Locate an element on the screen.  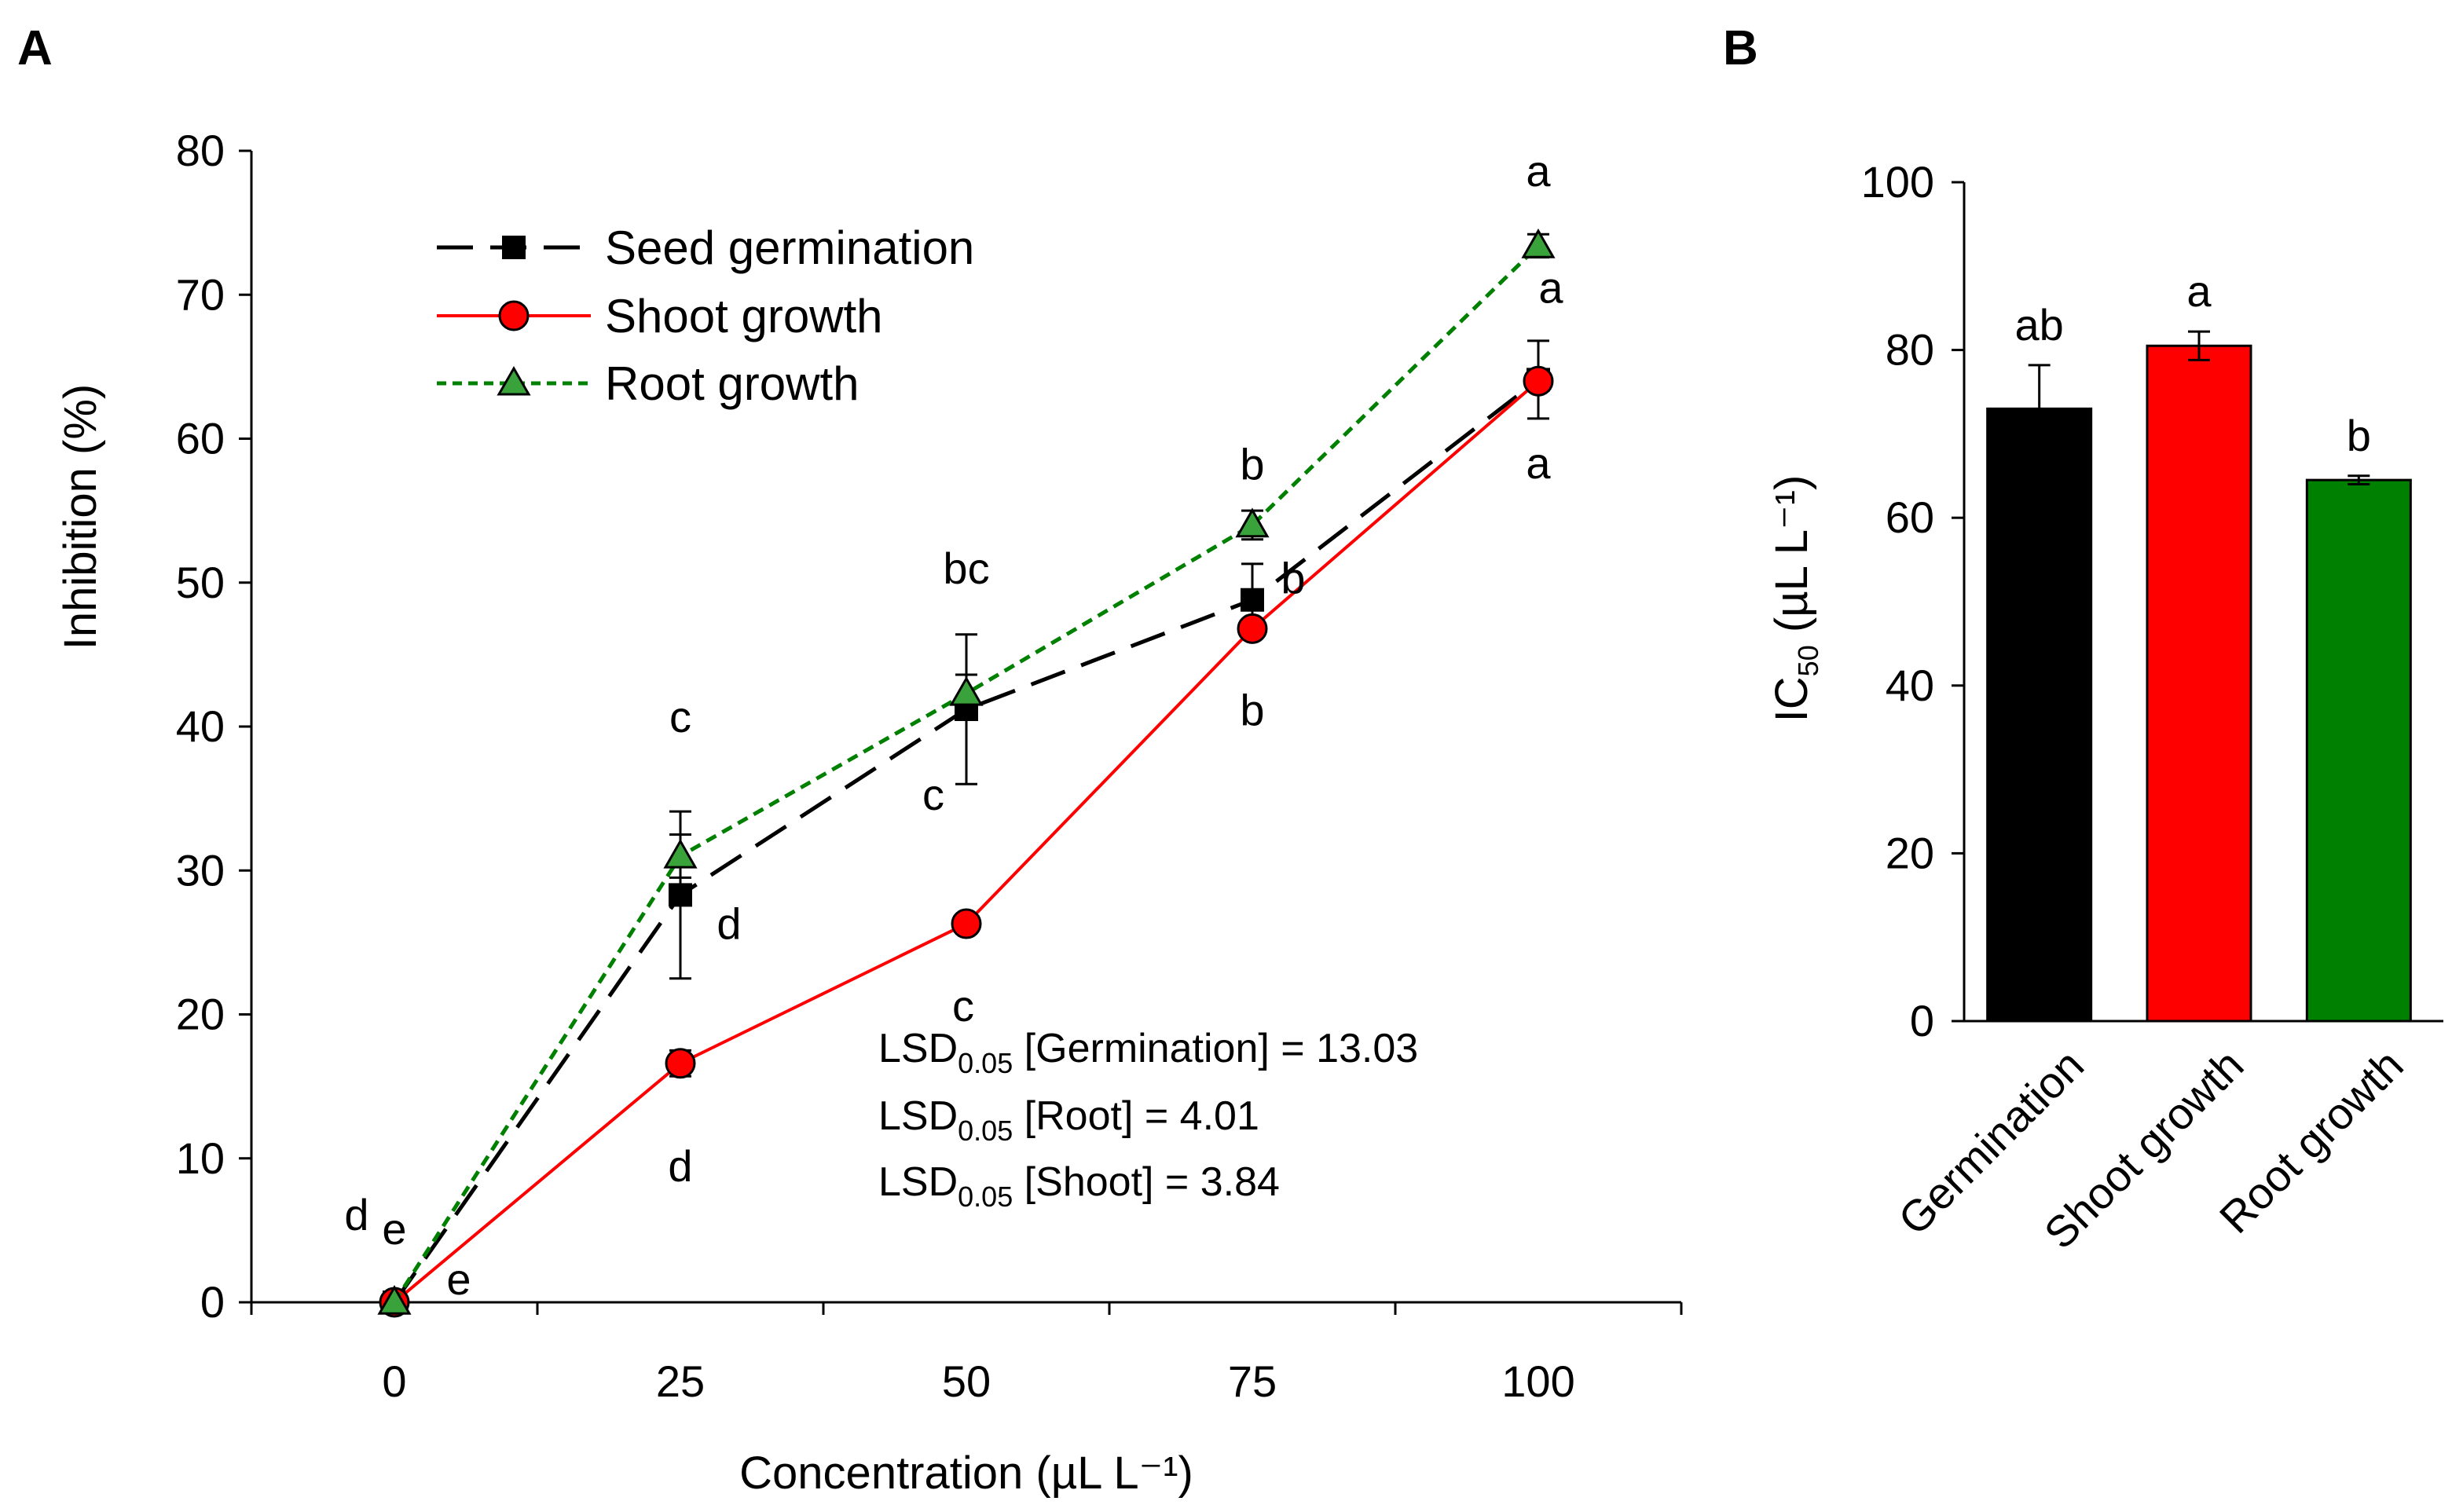
panel-b-y-axis-title-rest: (µL L⁻¹) is located at coordinates (1791, 560).